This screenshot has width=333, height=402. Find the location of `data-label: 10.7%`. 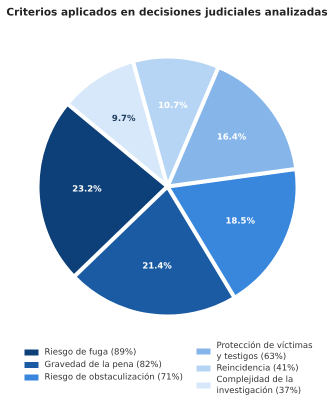

data-label: 10.7% is located at coordinates (173, 106).